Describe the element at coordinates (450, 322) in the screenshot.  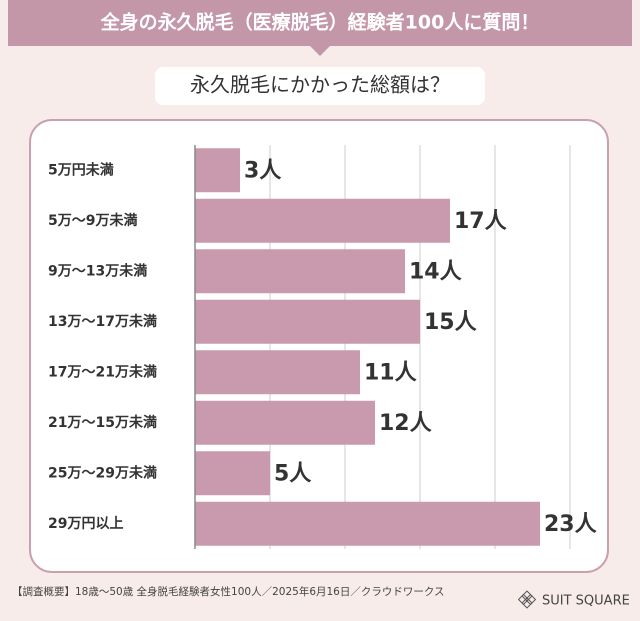
I see `value-label: 15人` at that location.